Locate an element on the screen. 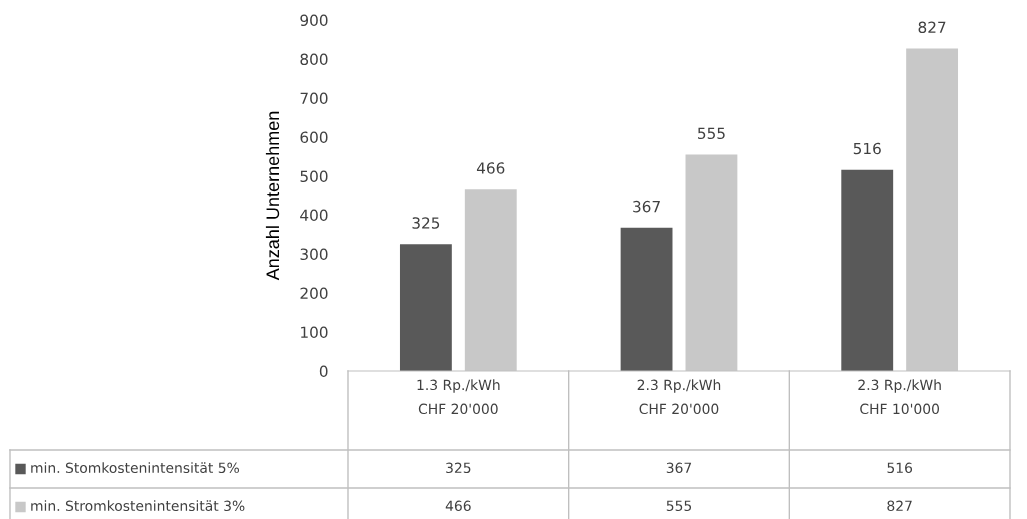  y-tick-label: 600 is located at coordinates (314, 137).